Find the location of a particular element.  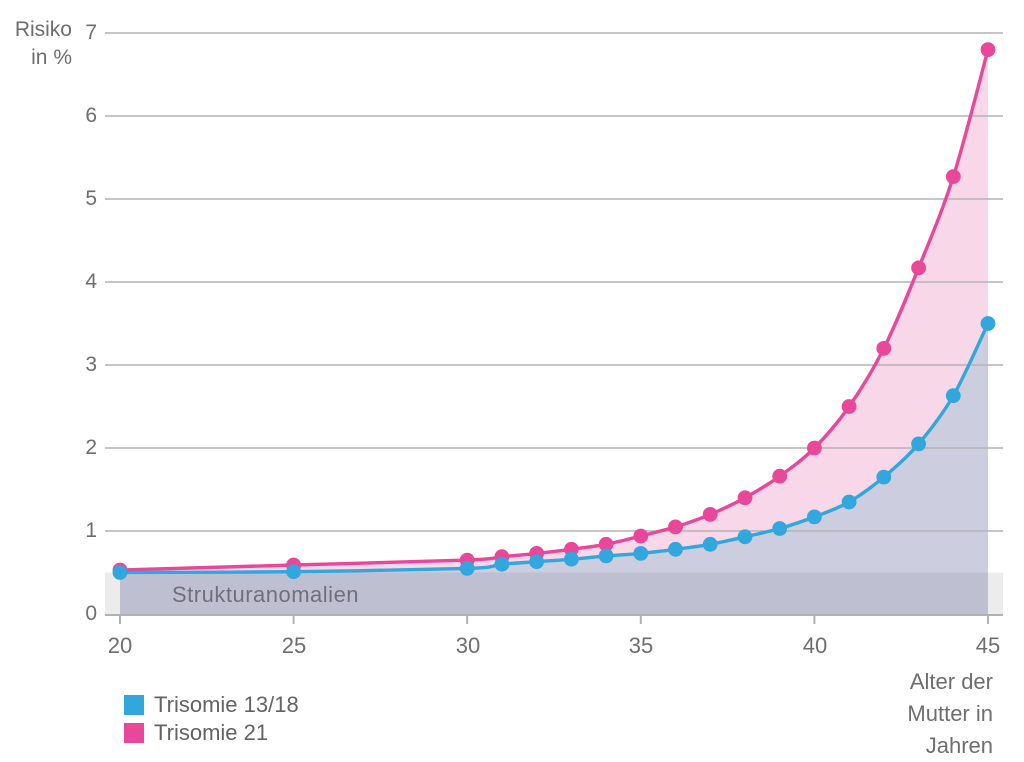

y-tick-label-3: 3 is located at coordinates (91, 364).